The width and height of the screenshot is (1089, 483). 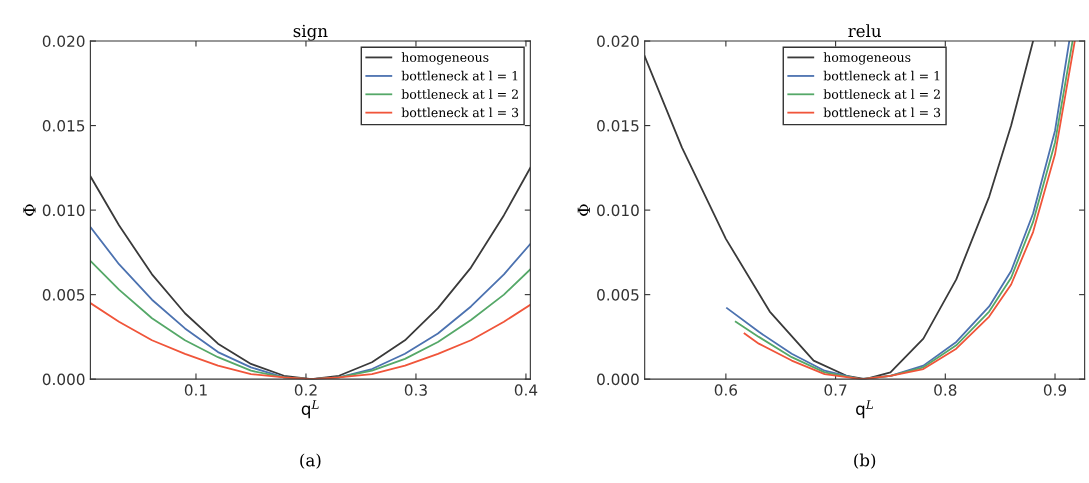 What do you see at coordinates (310, 32) in the screenshot?
I see `chart-title: sign` at bounding box center [310, 32].